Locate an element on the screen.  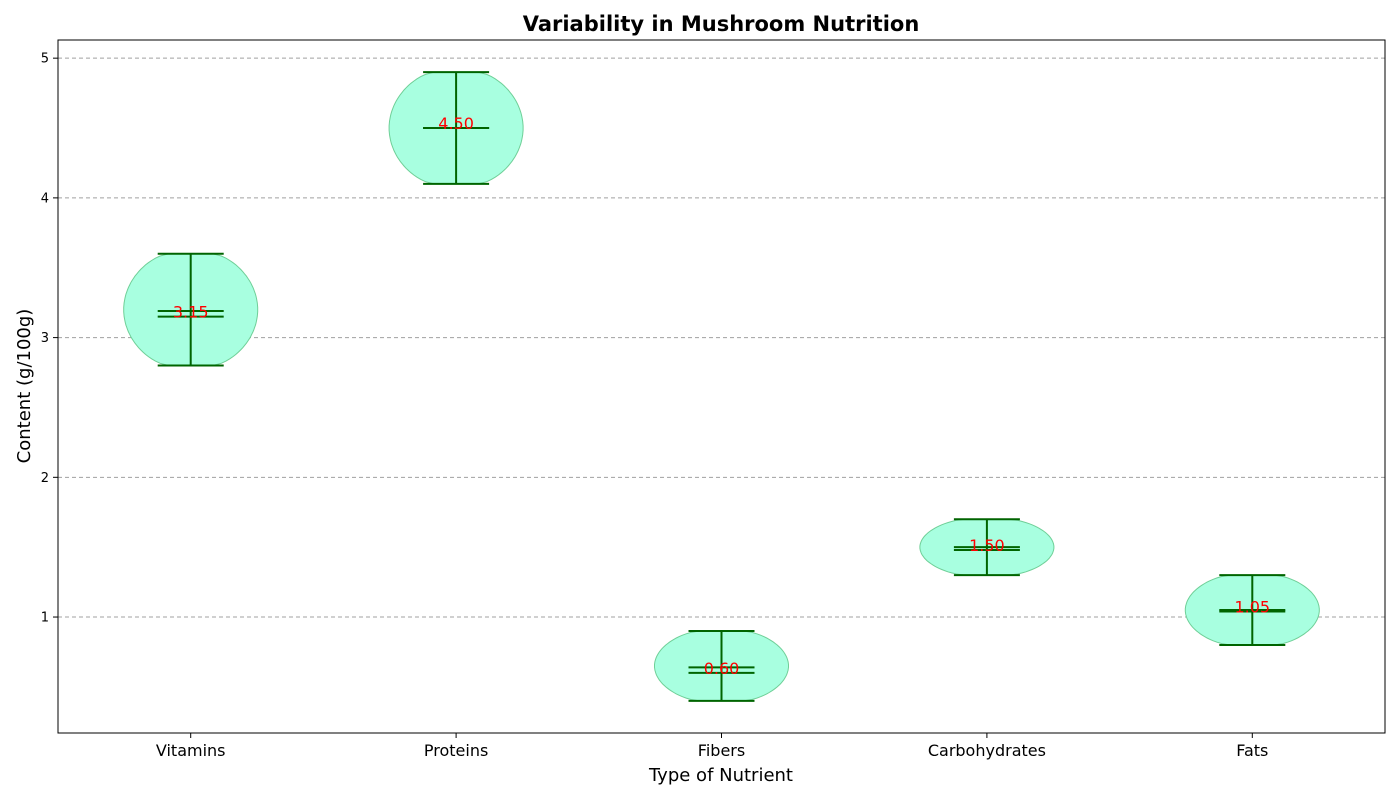
violin-value-label: 3.15 is located at coordinates (191, 312).